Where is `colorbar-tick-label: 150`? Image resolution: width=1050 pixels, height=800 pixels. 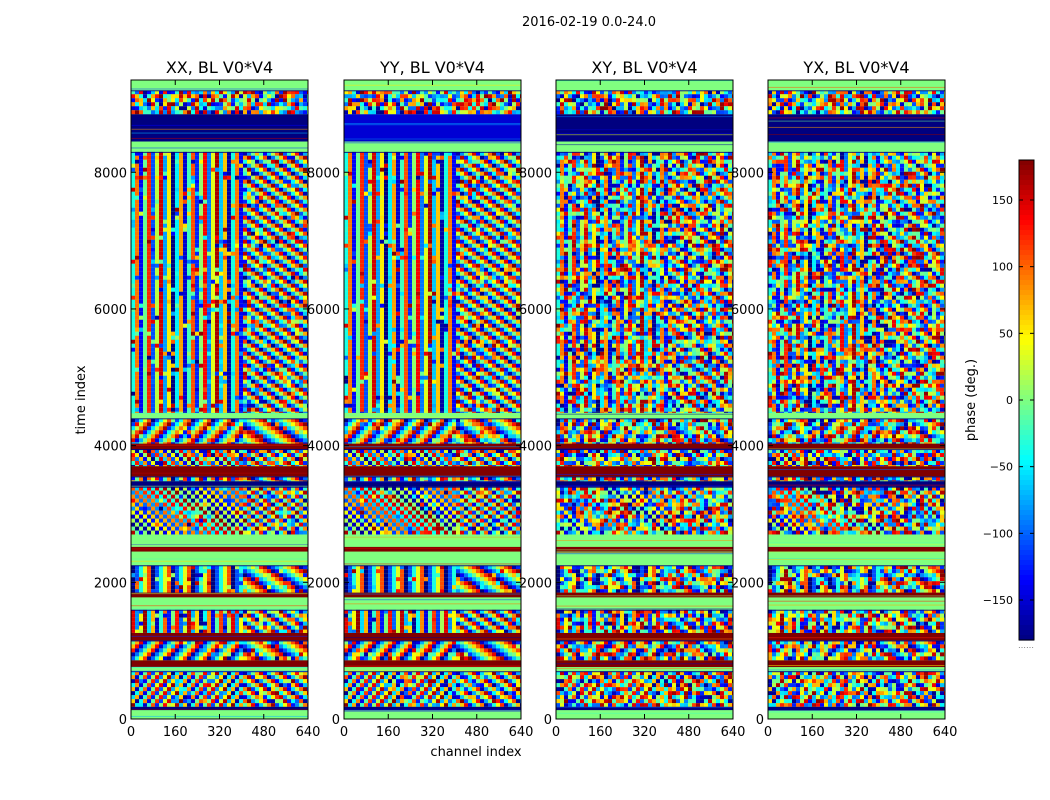
colorbar-tick-label: 150 is located at coordinates (1002, 200).